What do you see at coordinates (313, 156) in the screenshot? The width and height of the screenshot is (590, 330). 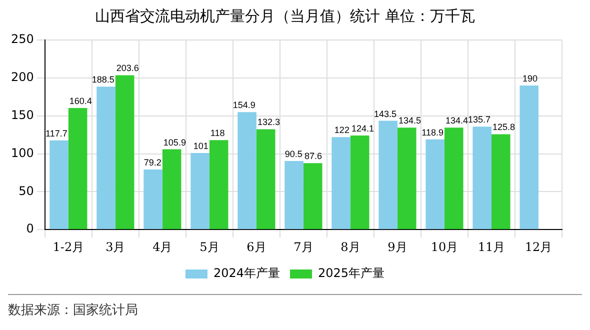 I see `data-label: 87.6` at bounding box center [313, 156].